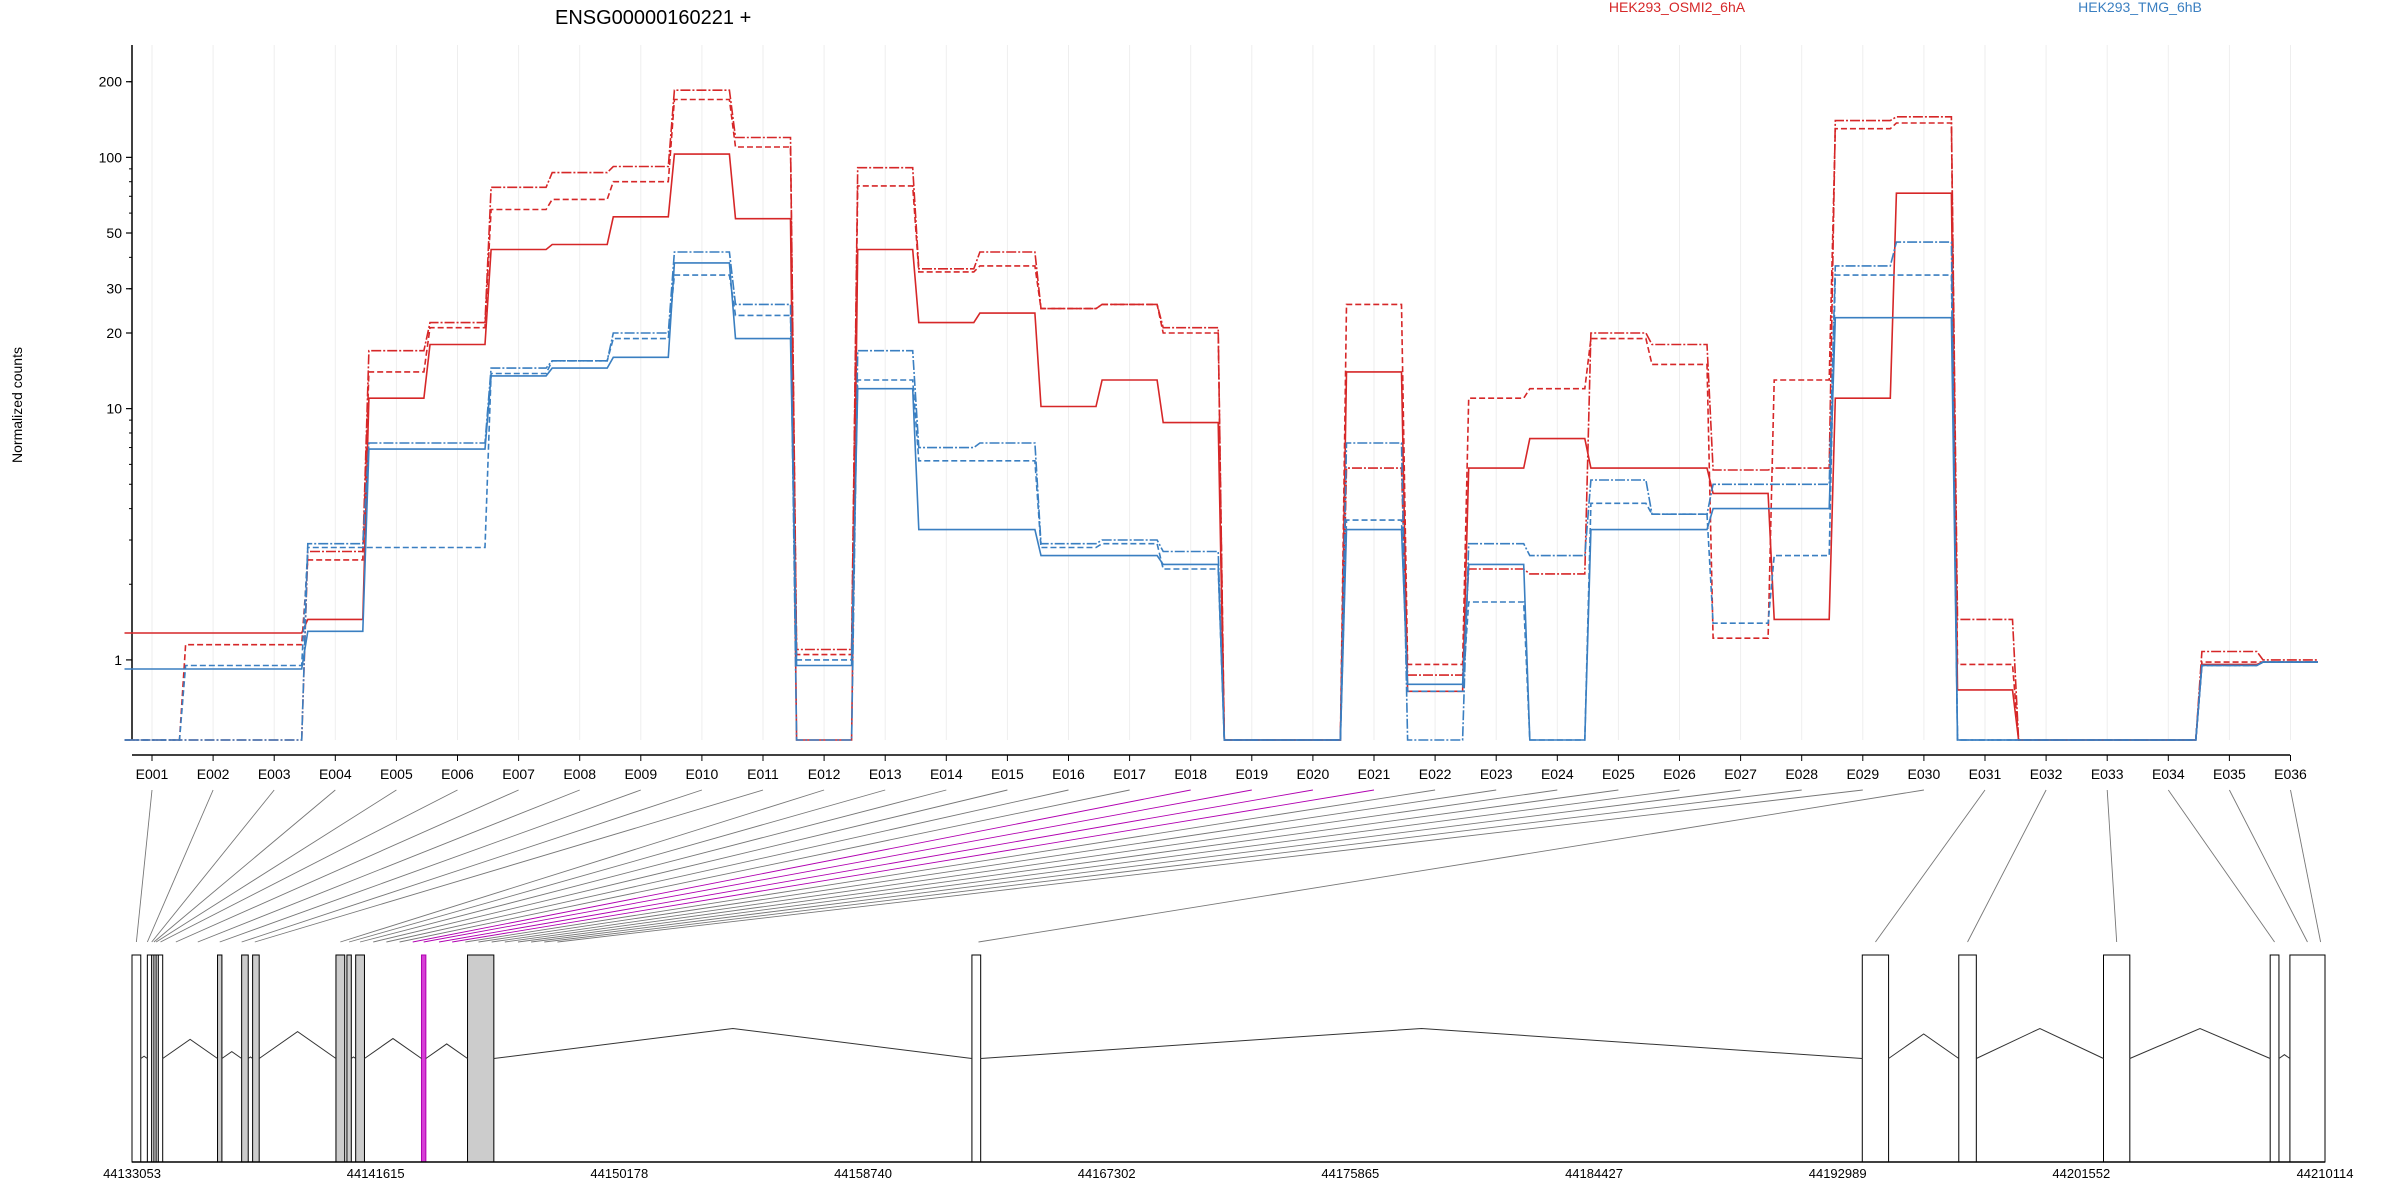 This screenshot has height=1200, width=2400. I want to click on x-tick-label: E011, so click(763, 774).